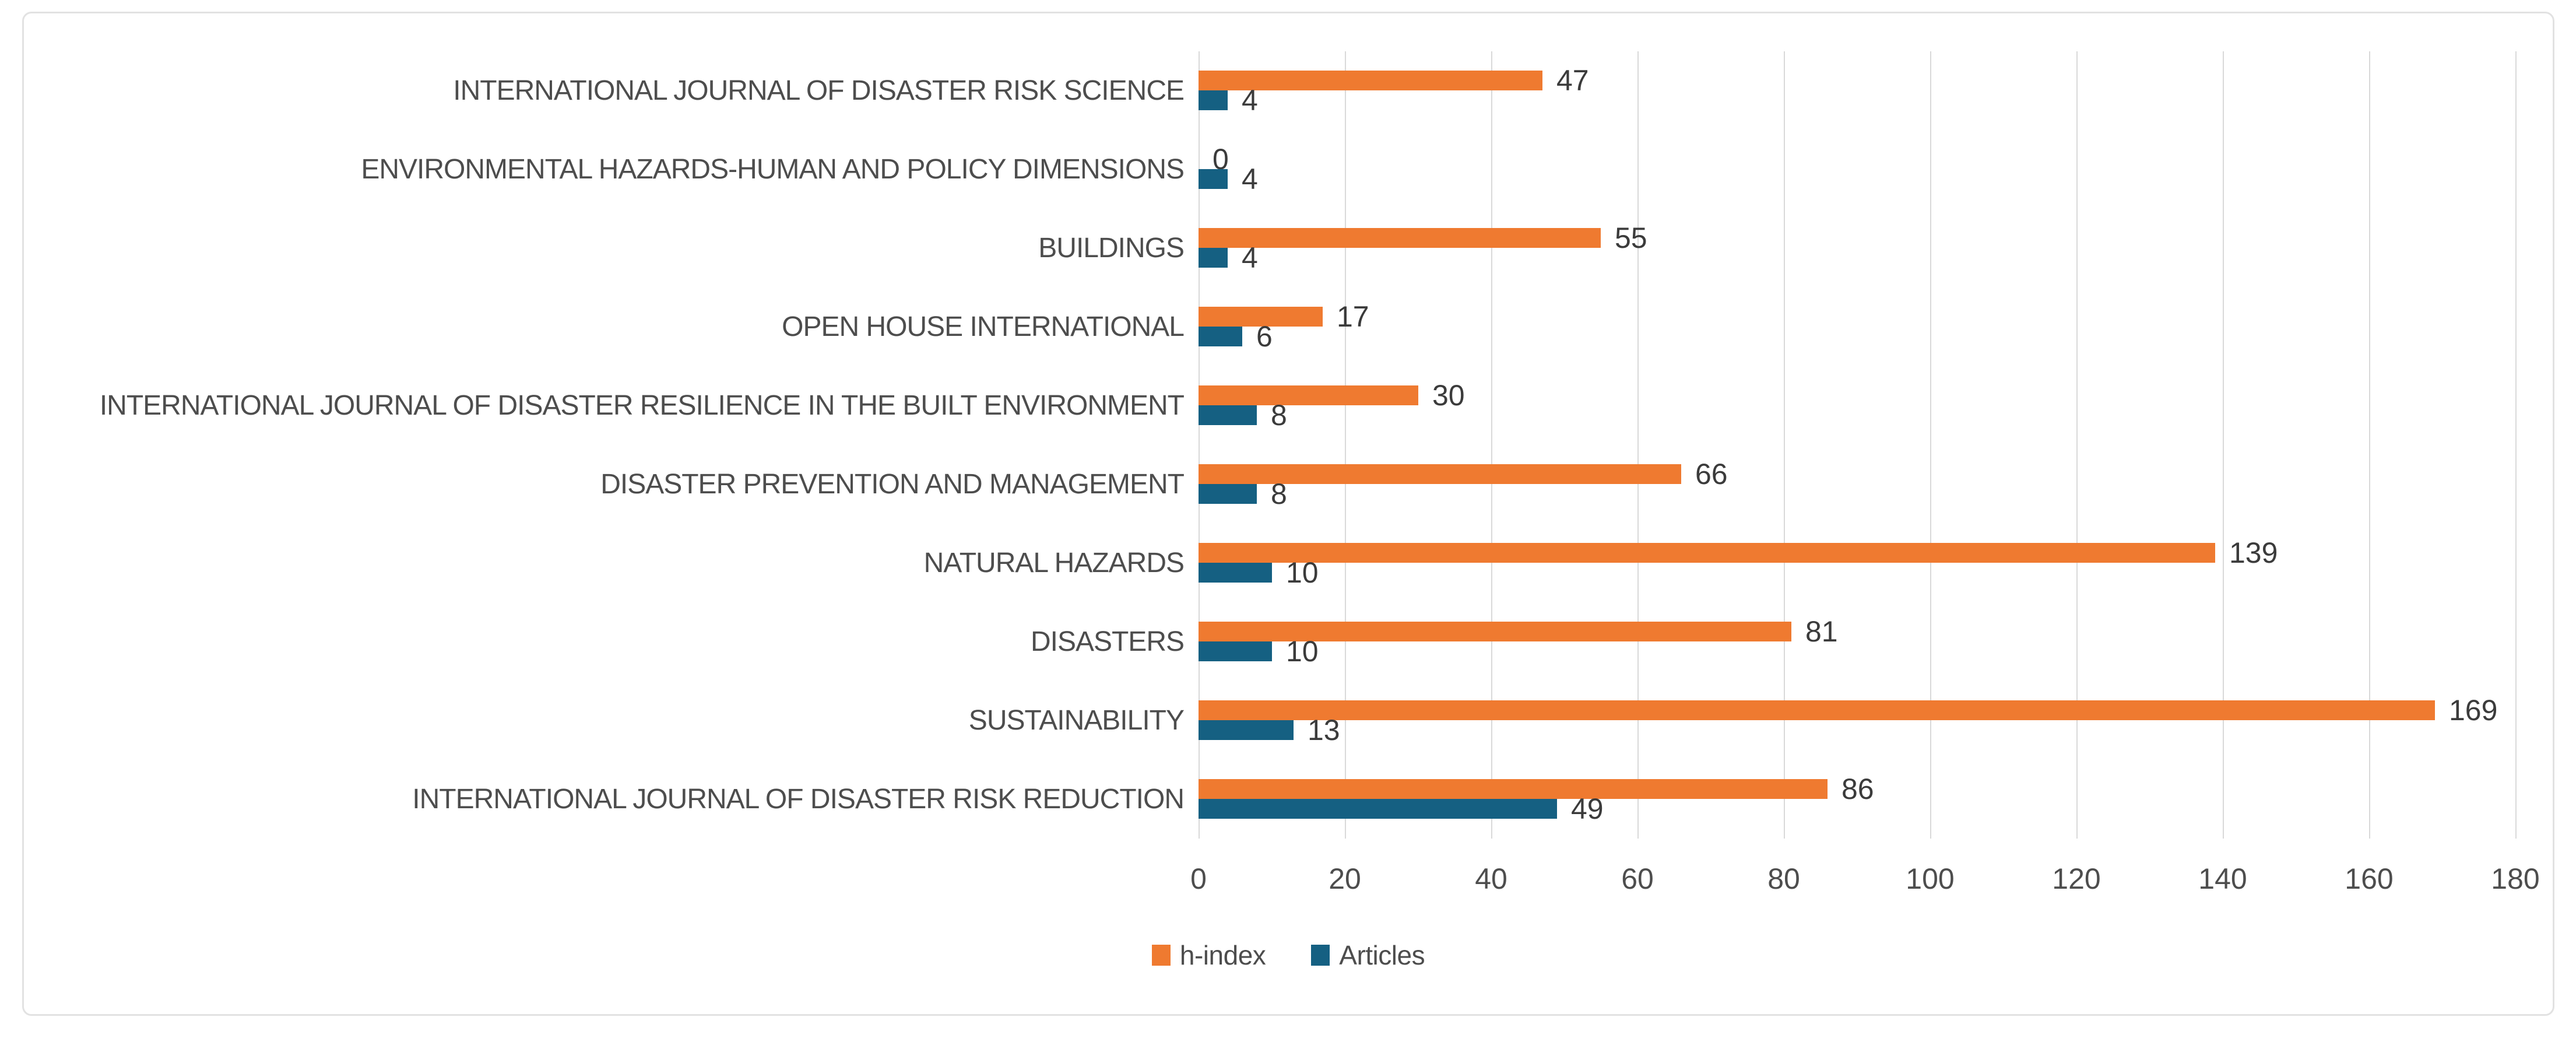  I want to click on legend-item-articles: Articles, so click(1368, 955).